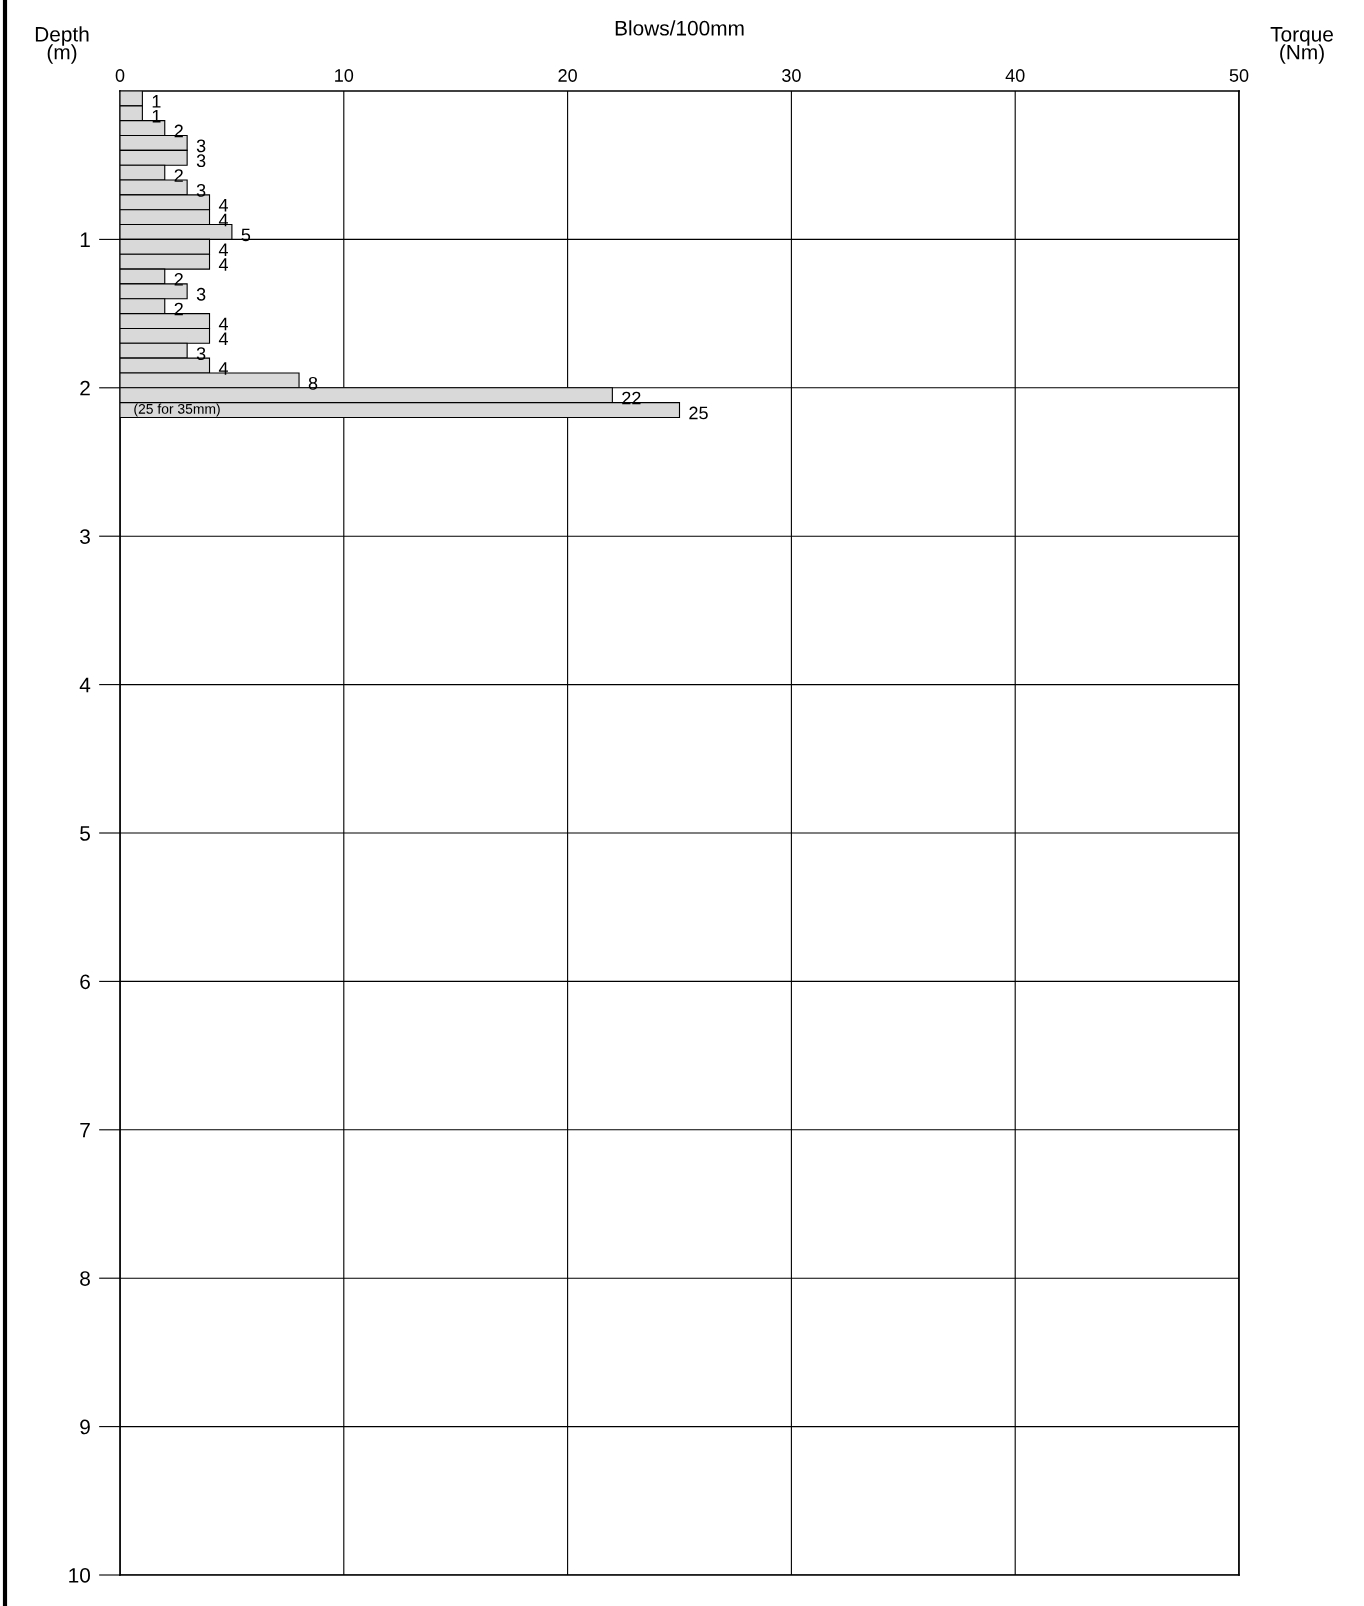 This screenshot has width=1364, height=1606. What do you see at coordinates (1301, 45) in the screenshot?
I see `y2-axis-title: Torque (Nm)` at bounding box center [1301, 45].